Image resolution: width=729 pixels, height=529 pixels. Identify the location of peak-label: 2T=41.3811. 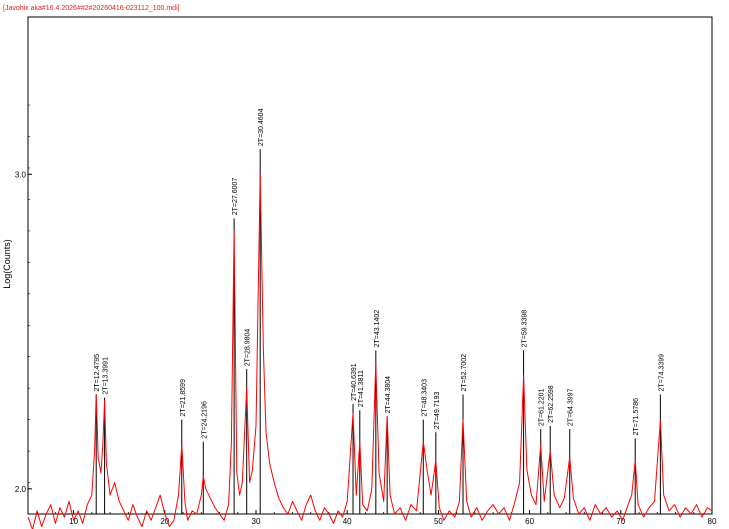
(361, 388).